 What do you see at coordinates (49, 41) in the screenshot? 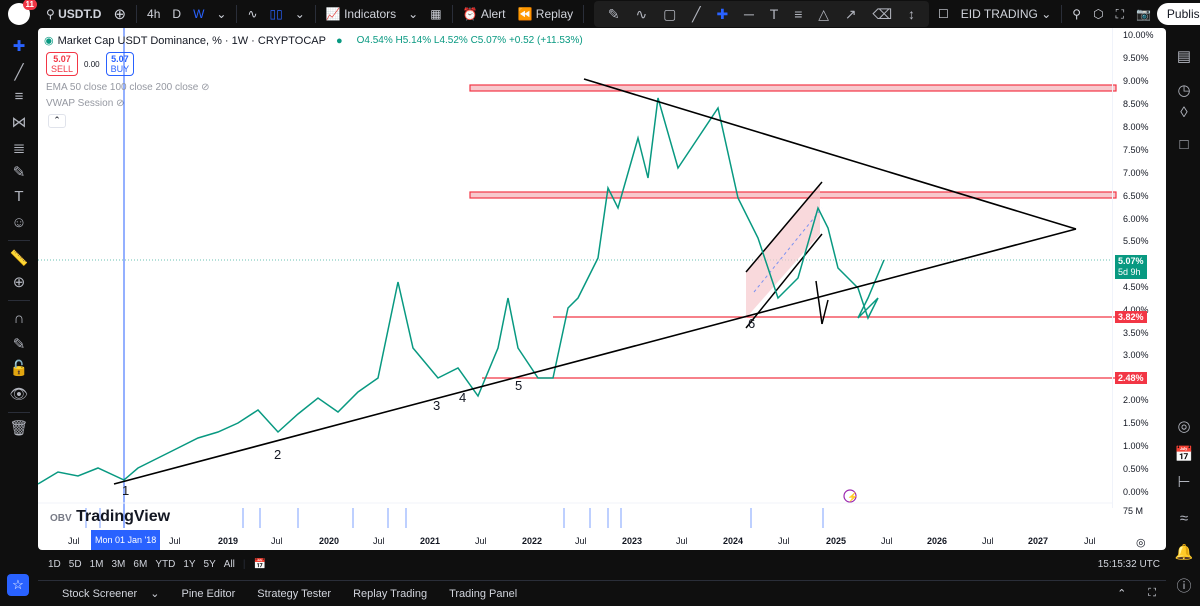
I see `symbol-logo-icon: ◉` at bounding box center [49, 41].